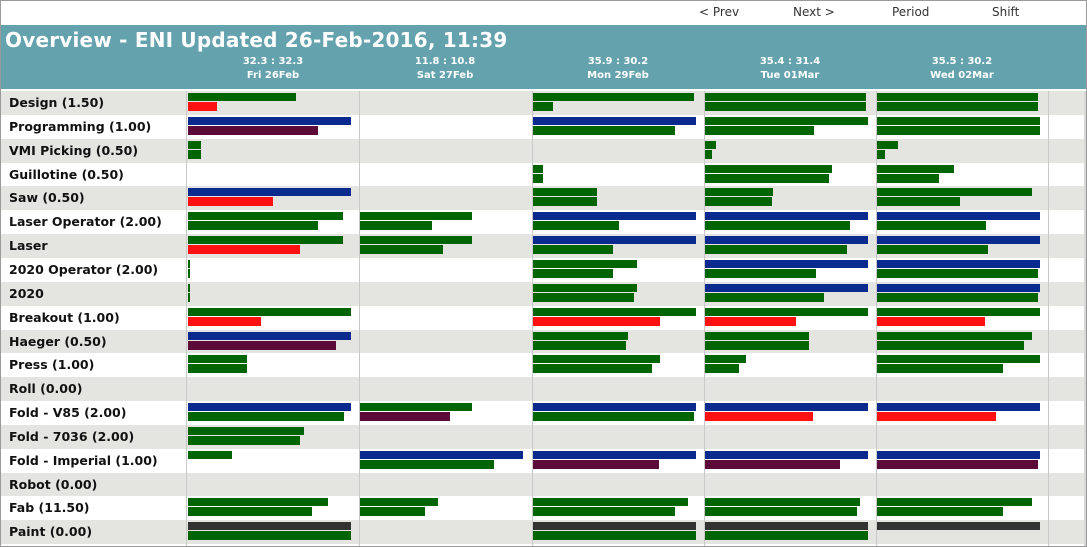 The width and height of the screenshot is (1087, 547). What do you see at coordinates (911, 12) in the screenshot?
I see `period-link: Period` at bounding box center [911, 12].